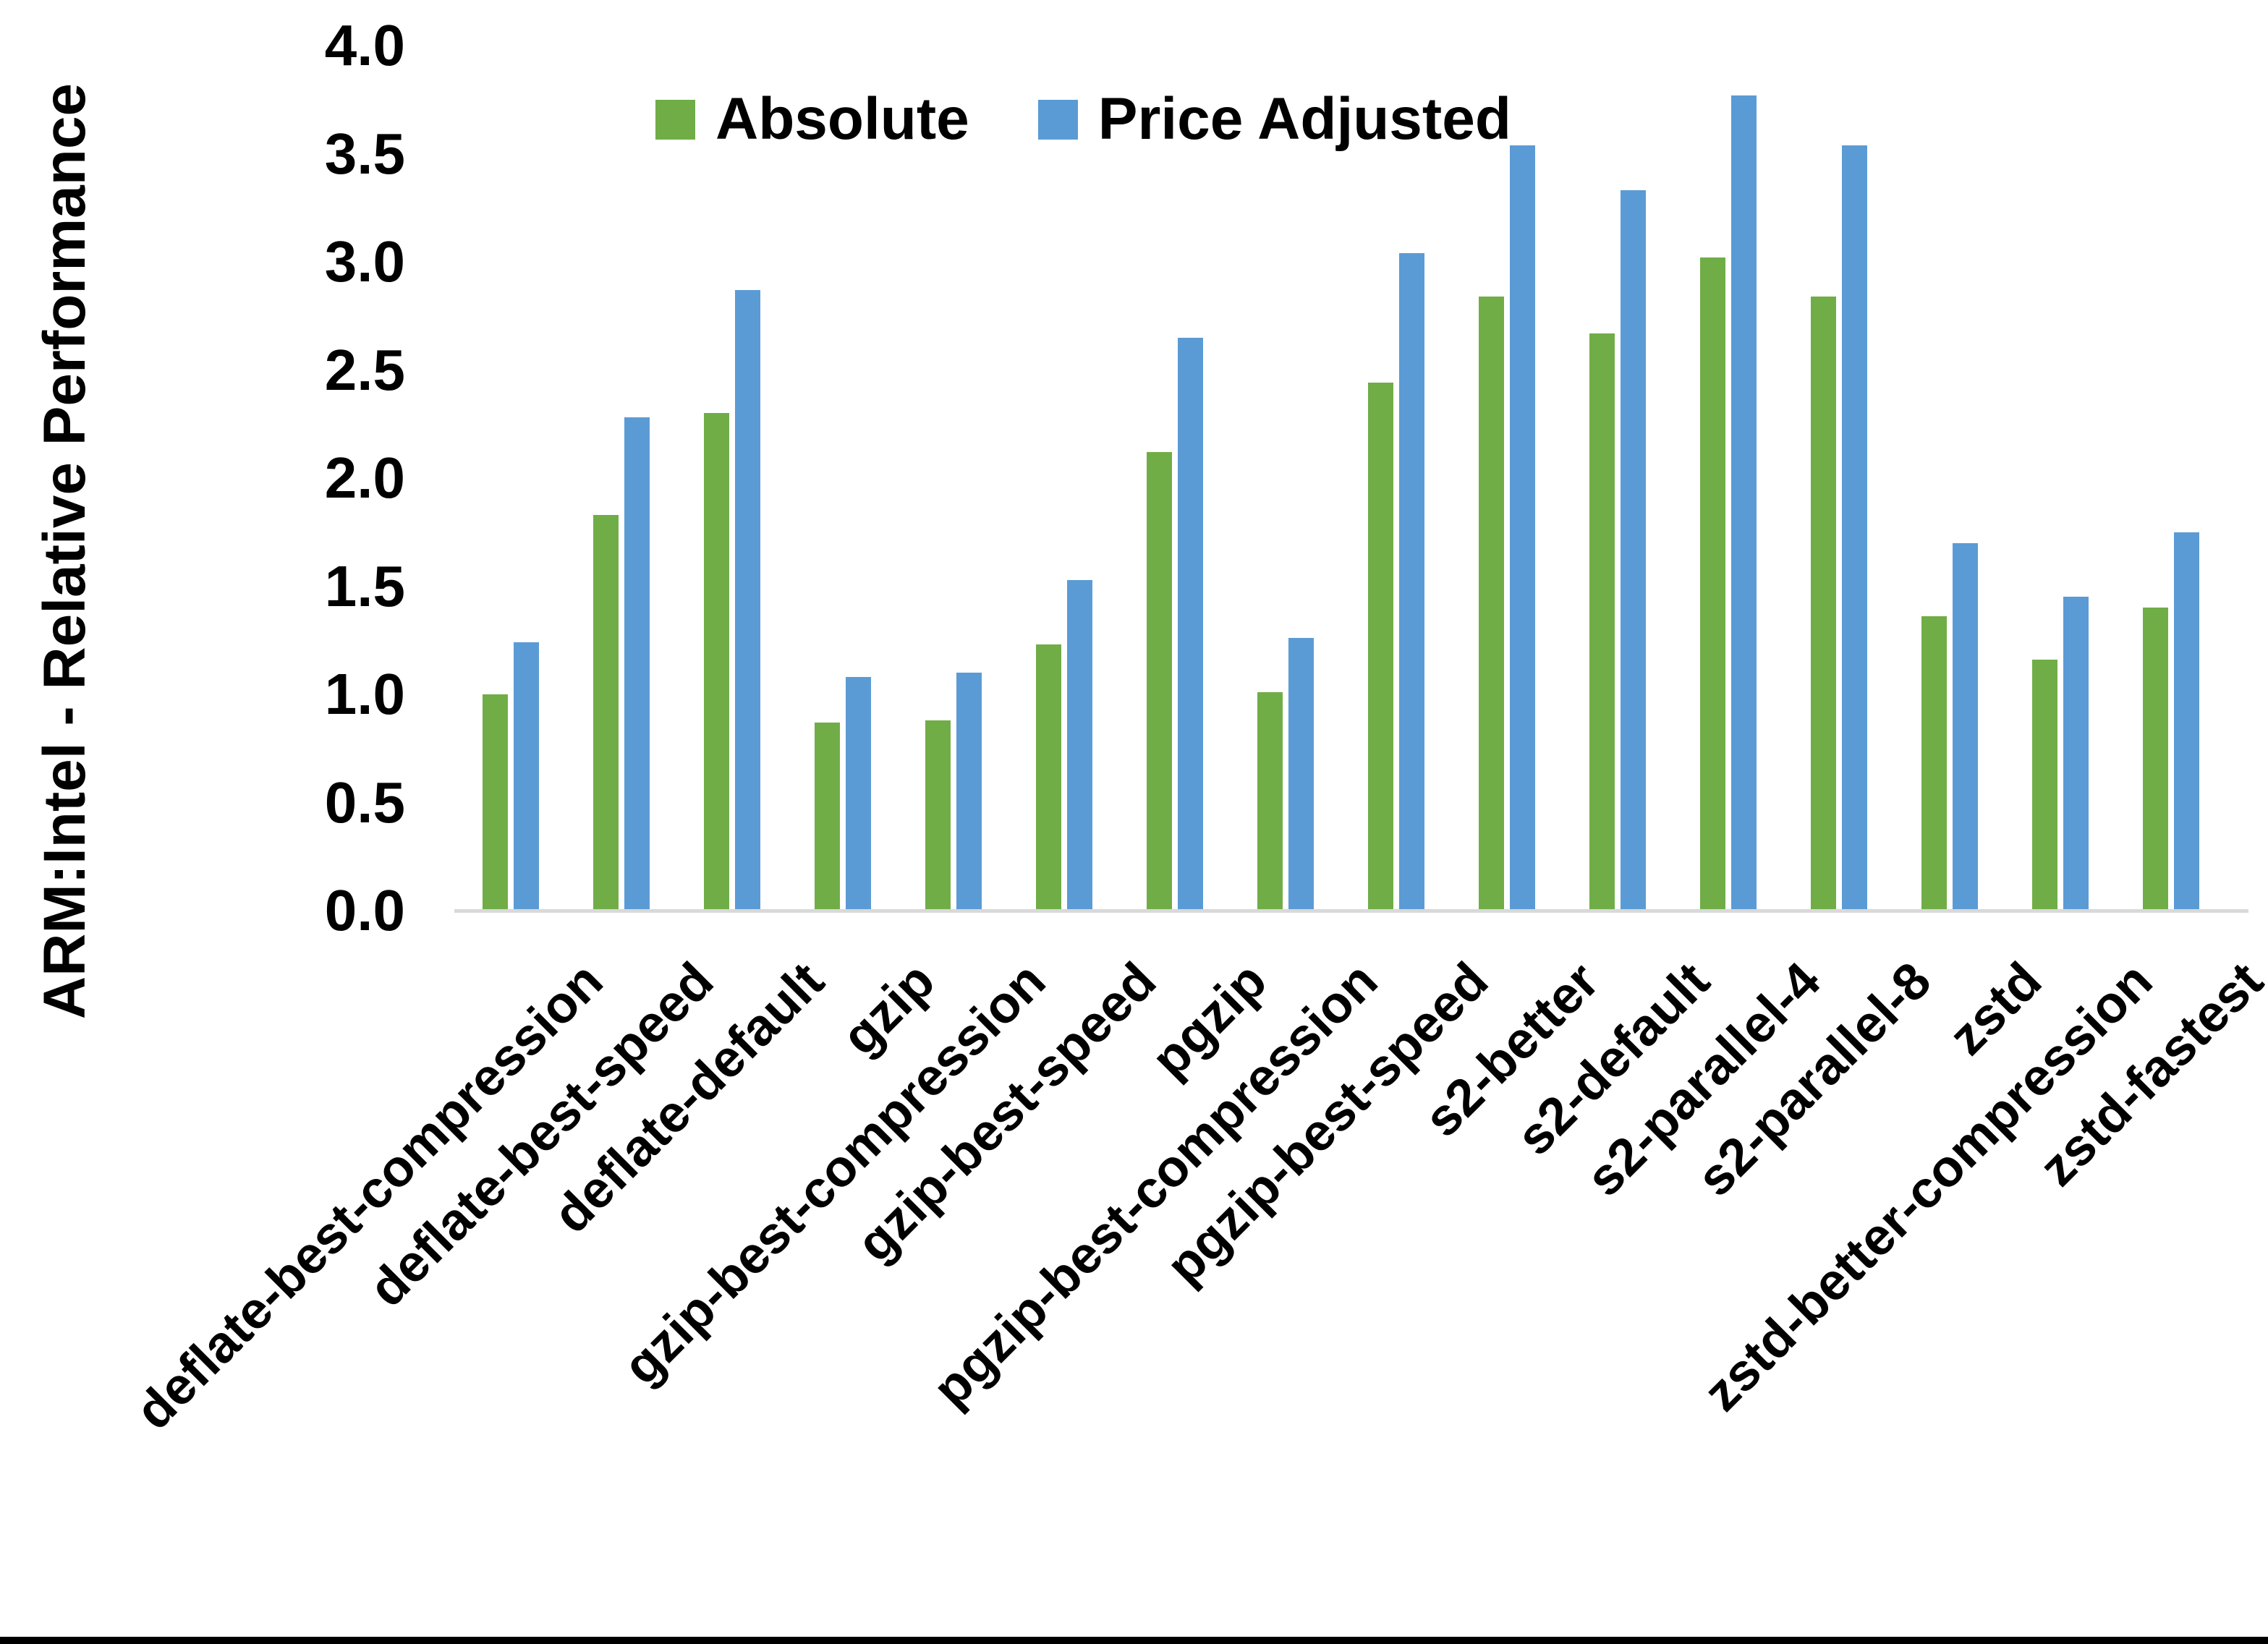 This screenshot has width=2268, height=1644. Describe the element at coordinates (1304, 119) in the screenshot. I see `legend-label: Price Adjusted` at that location.